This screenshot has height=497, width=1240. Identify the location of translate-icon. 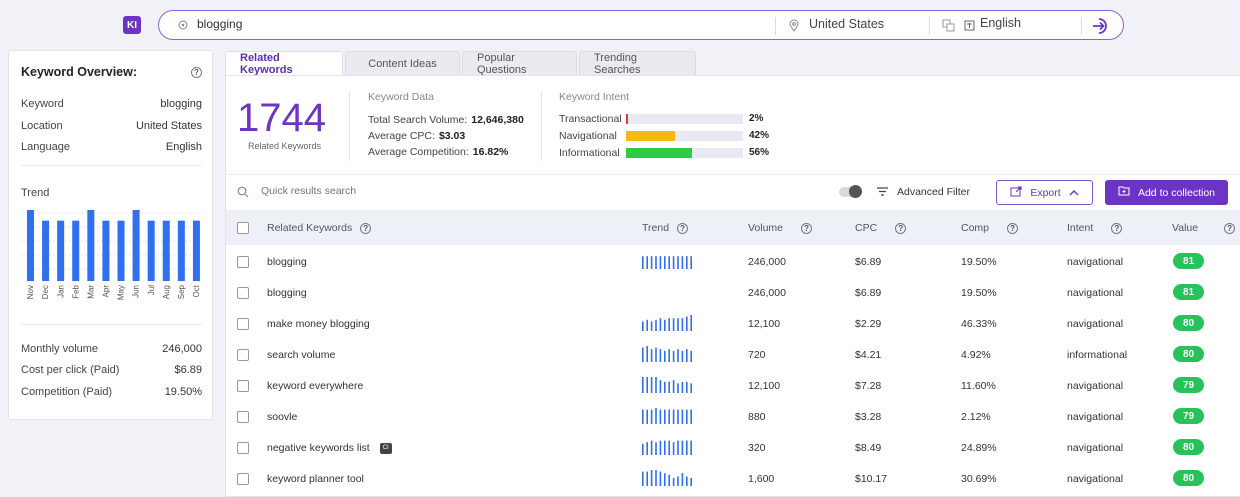
(948, 25).